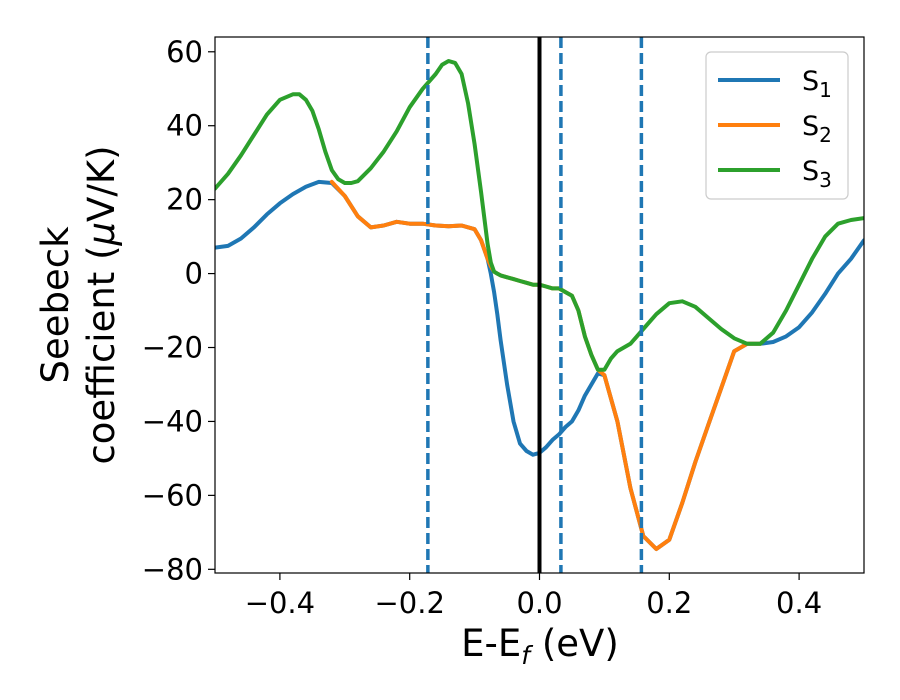  Describe the element at coordinates (574, 643) in the screenshot. I see `x-axis-label-unit: (eV)` at that location.